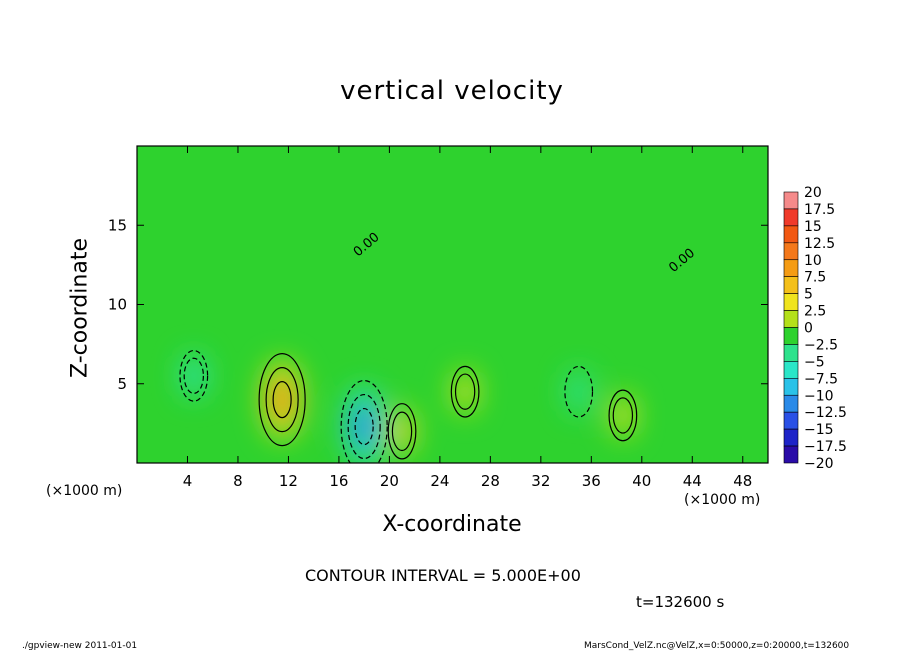 The width and height of the screenshot is (904, 654). Describe the element at coordinates (117, 225) in the screenshot. I see `y-tick-label: 15` at that location.